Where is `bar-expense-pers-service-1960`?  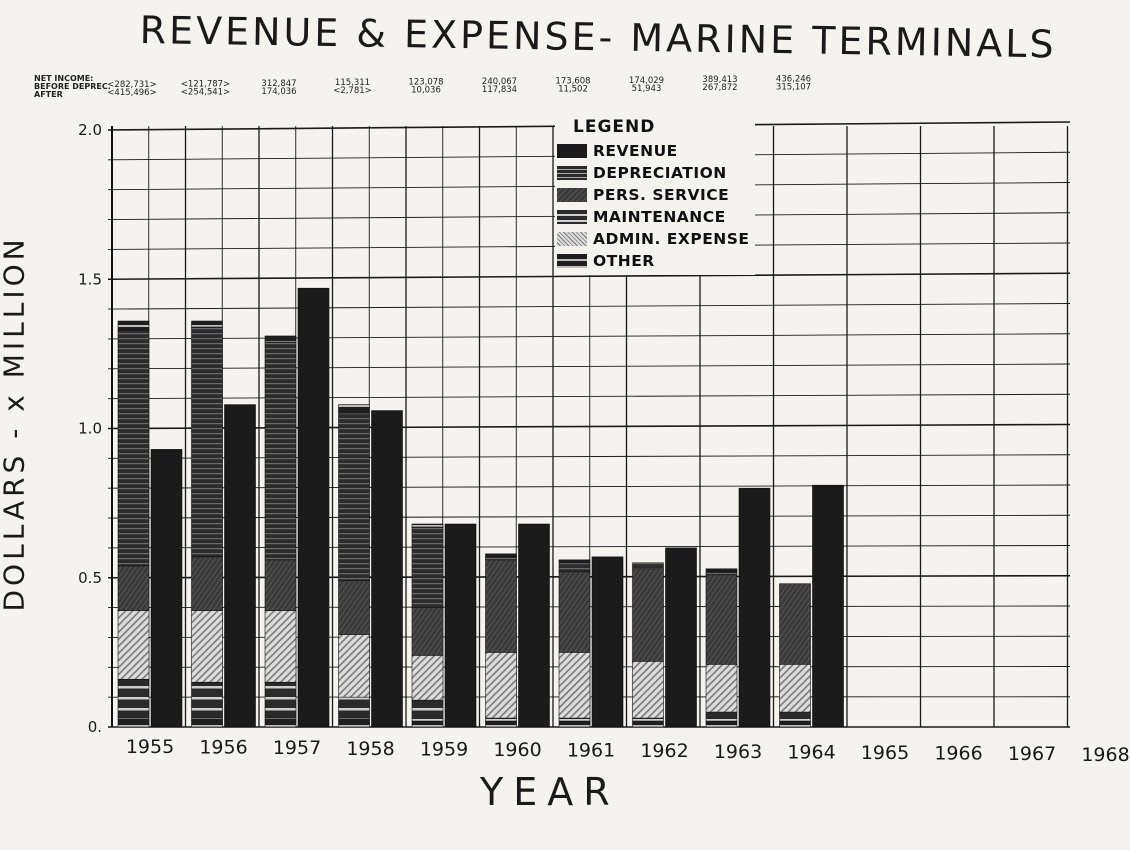
bar-expense-pers-service-1960 is located at coordinates (501, 606).